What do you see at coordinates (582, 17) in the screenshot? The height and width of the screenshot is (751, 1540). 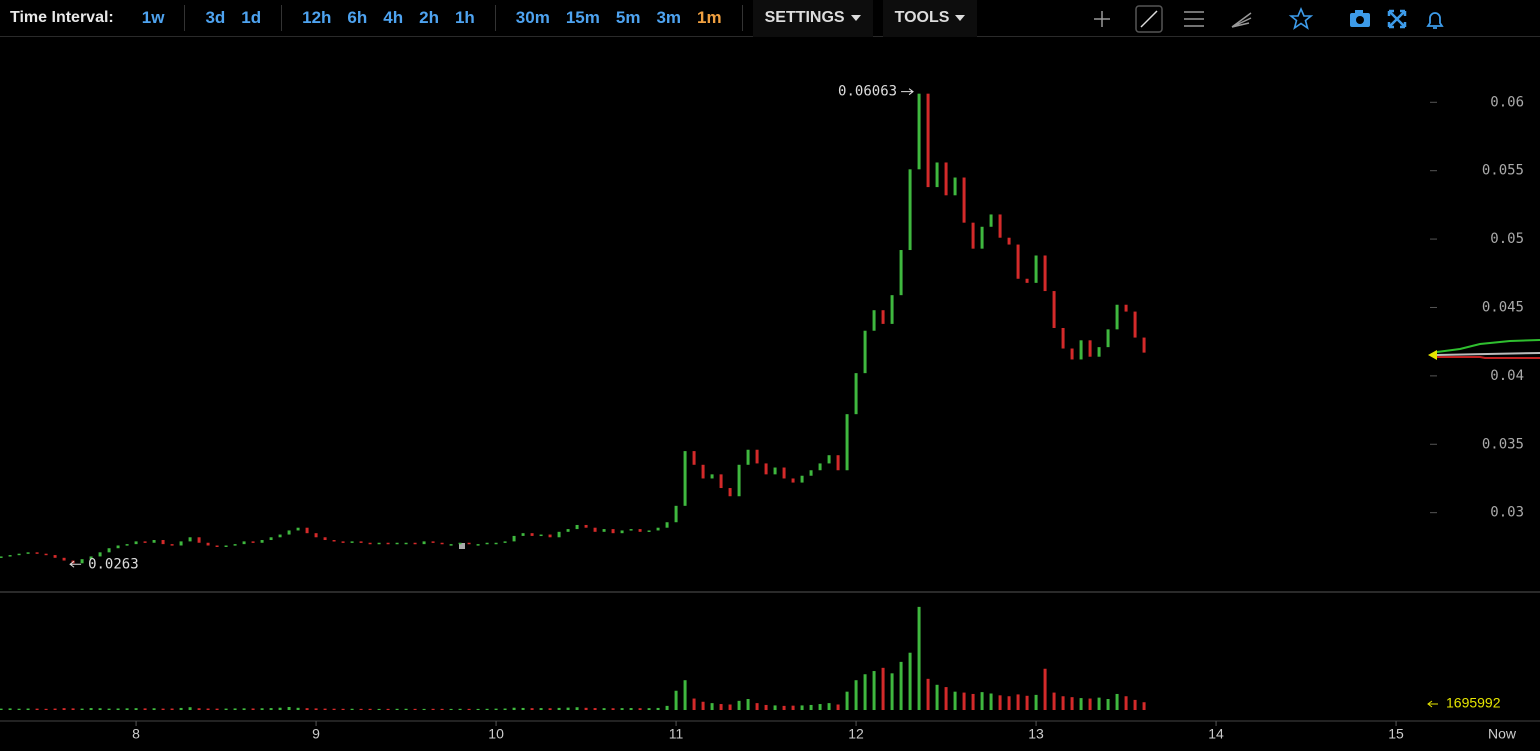 I see `interval-button: 15m` at bounding box center [582, 17].